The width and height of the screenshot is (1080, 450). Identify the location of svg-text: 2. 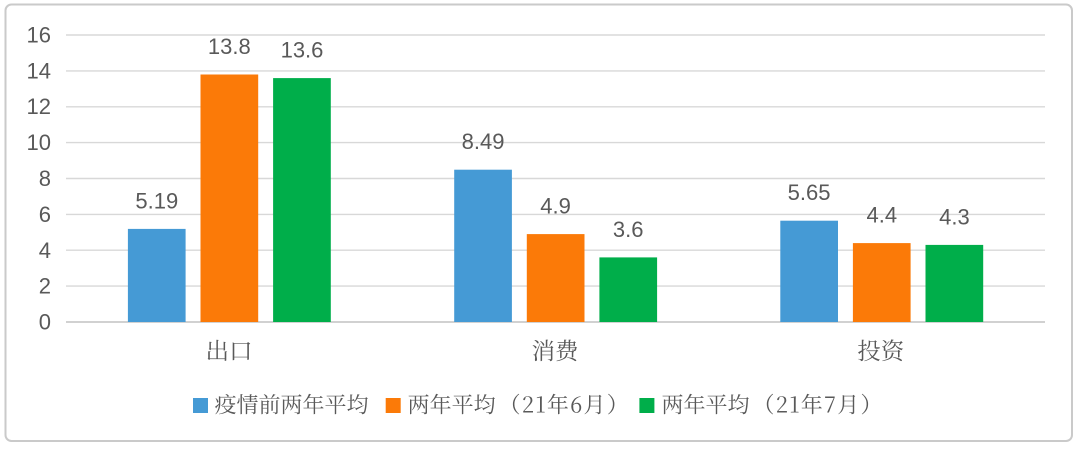
(45, 286).